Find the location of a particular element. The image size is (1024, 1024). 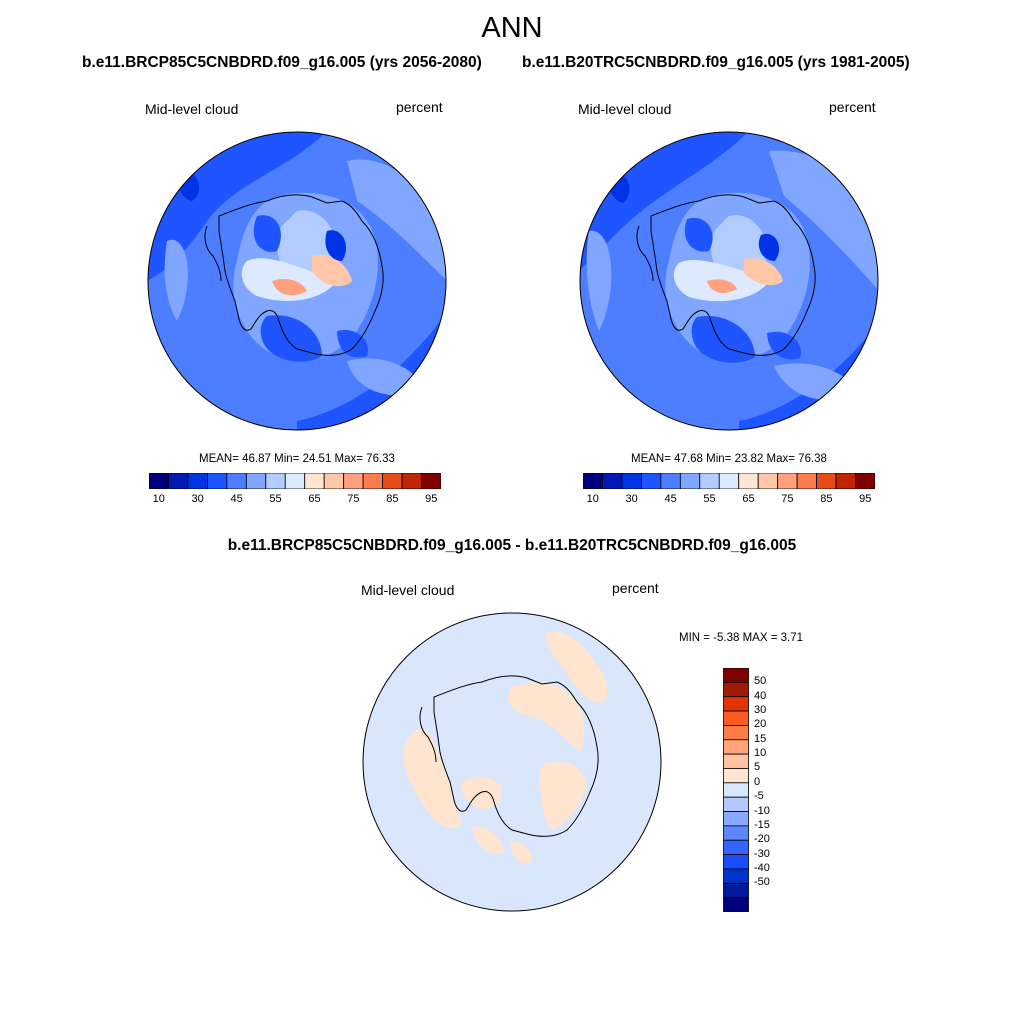

diff-colorbar-tick-label: -50 is located at coordinates (762, 882).